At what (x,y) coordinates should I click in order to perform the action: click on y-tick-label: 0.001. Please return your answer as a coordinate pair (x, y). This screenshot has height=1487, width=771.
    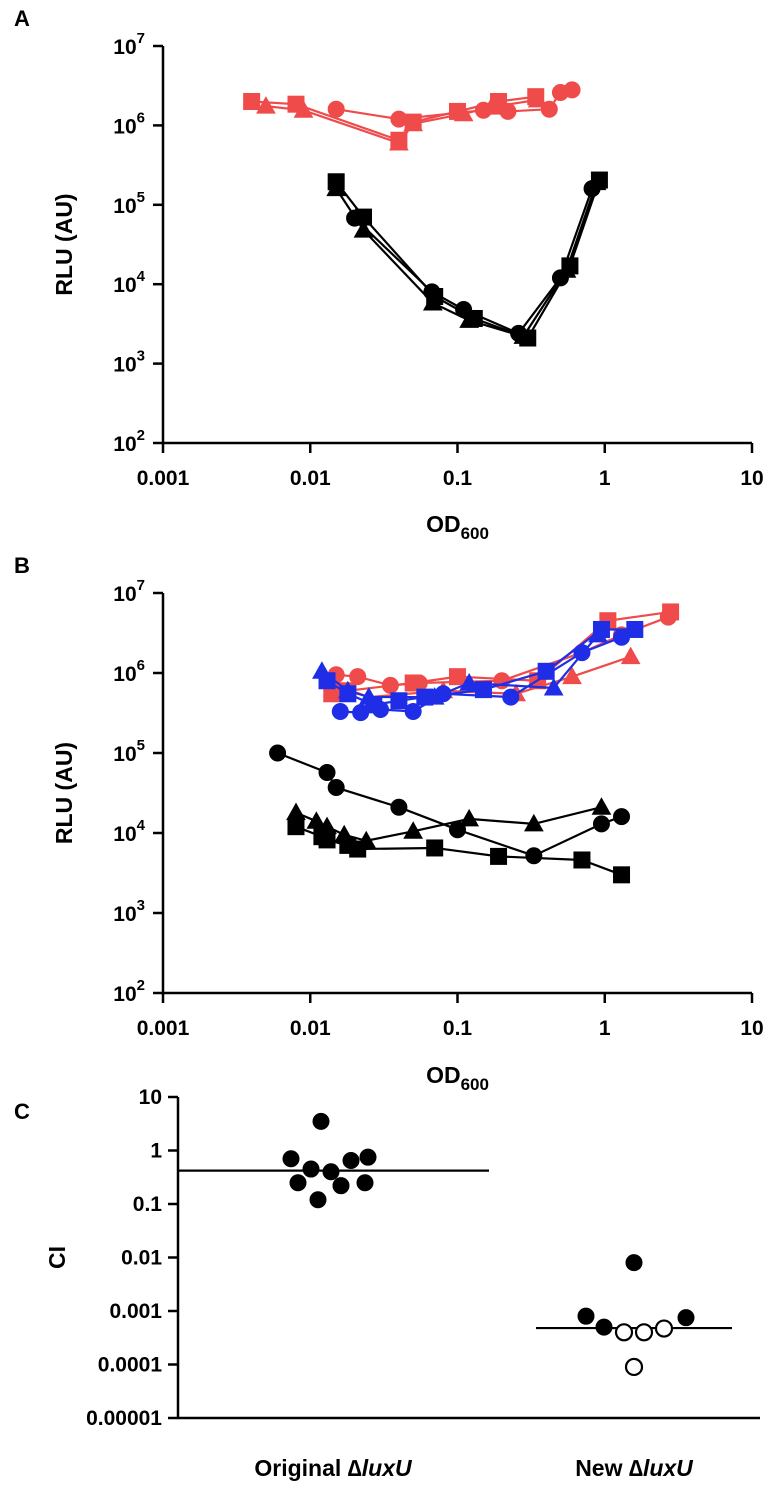
    Looking at the image, I should click on (135, 1311).